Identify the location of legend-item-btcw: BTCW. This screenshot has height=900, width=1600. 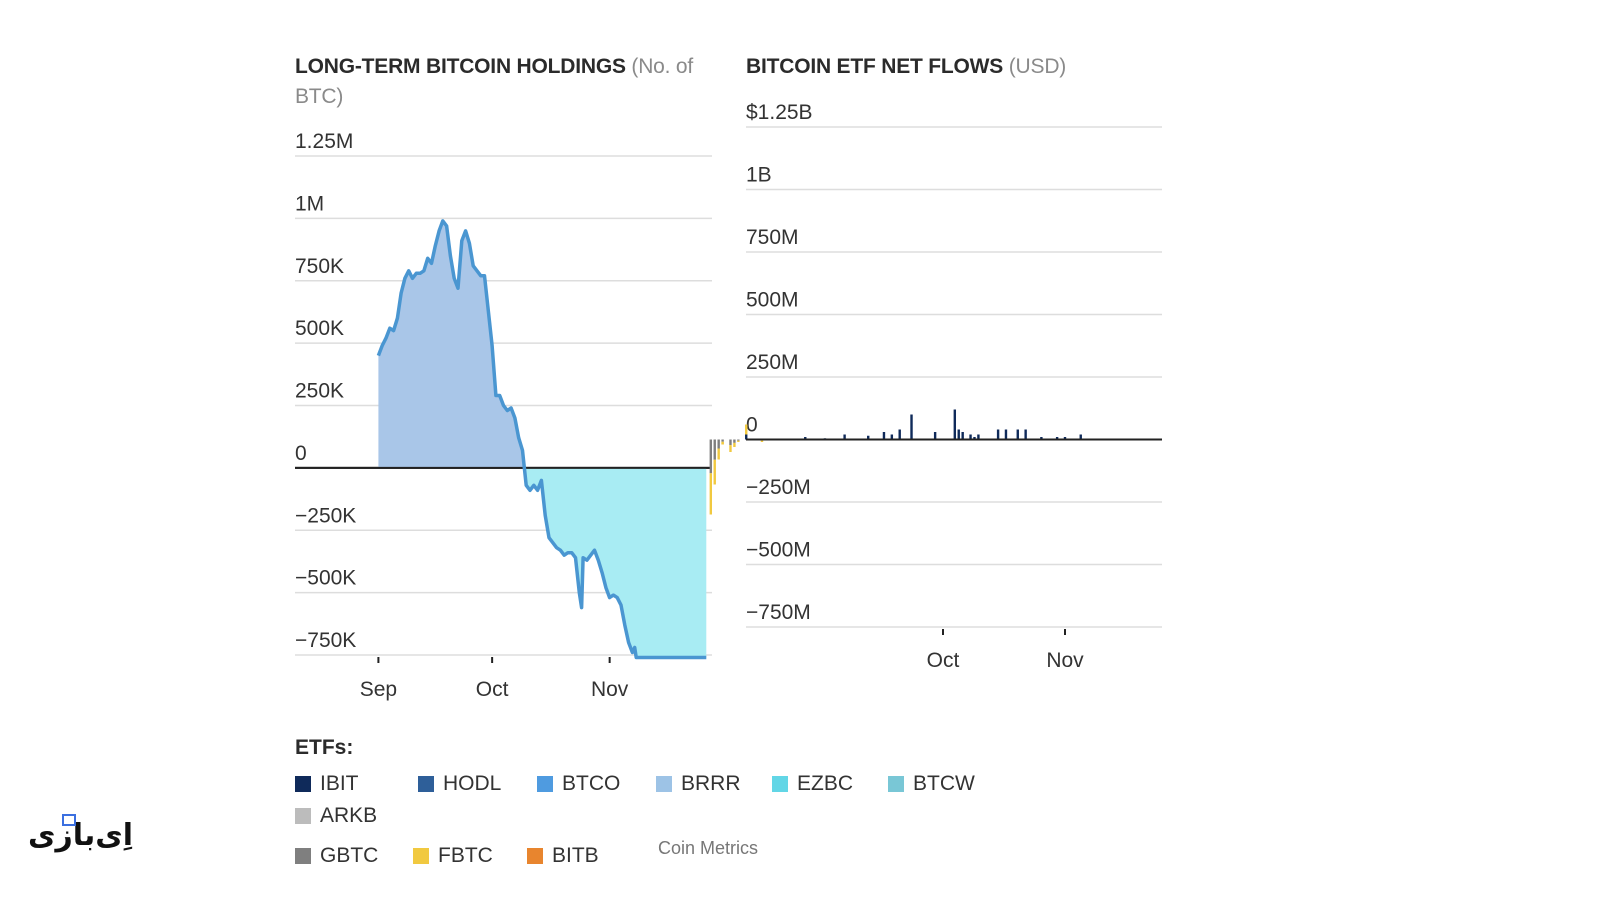
(948, 784).